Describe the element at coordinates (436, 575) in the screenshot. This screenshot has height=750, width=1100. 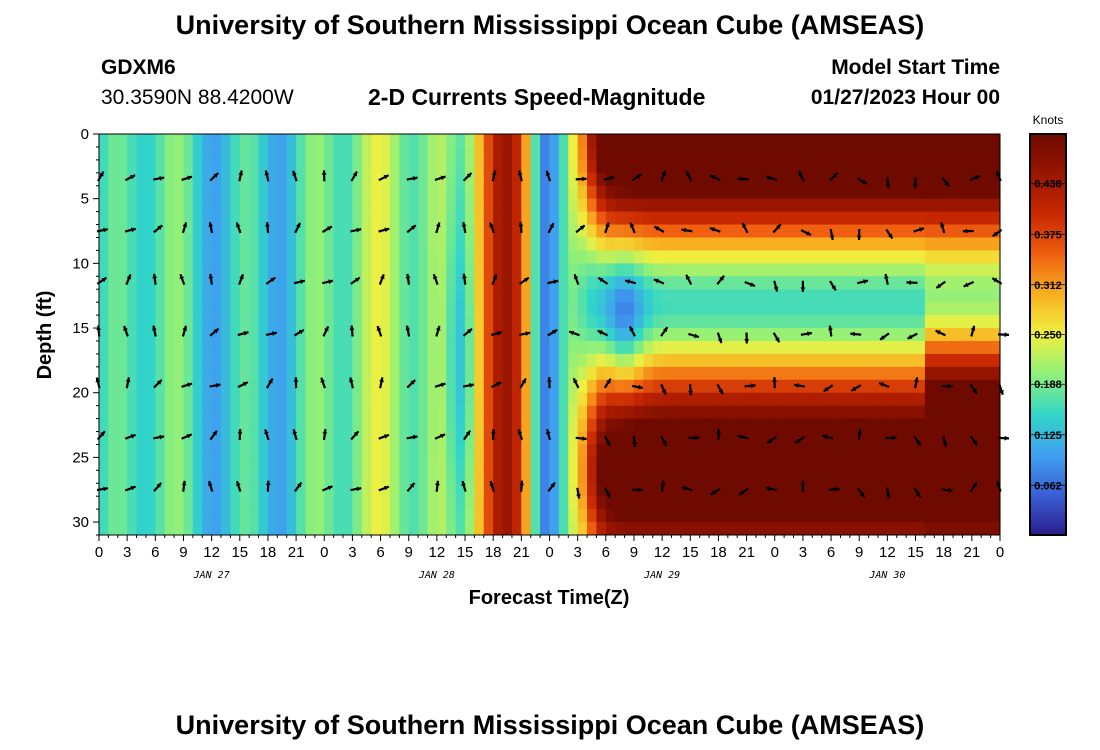
I see `date-label: JAN 28` at that location.